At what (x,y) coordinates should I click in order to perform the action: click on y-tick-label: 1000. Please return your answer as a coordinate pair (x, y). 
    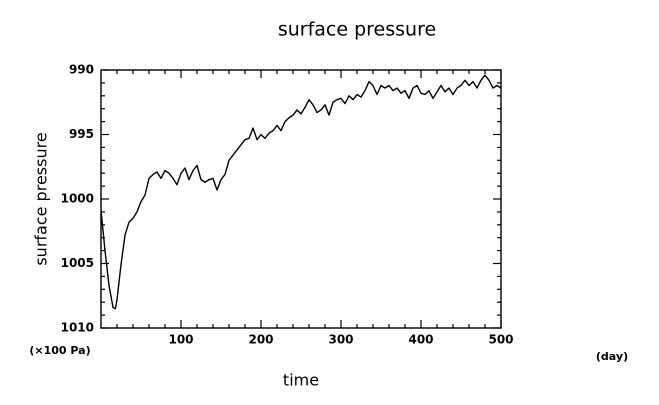
    Looking at the image, I should click on (77, 199).